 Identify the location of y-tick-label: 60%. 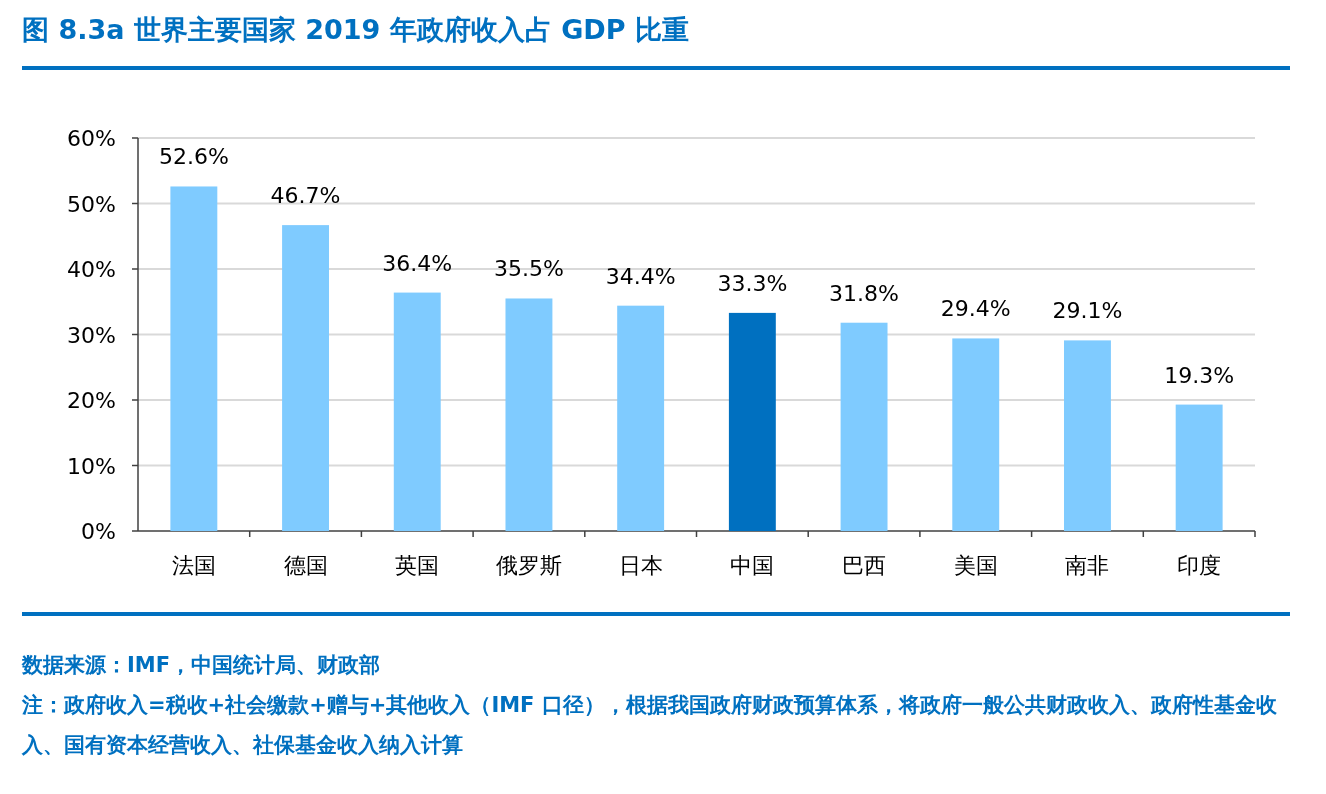
(91, 138).